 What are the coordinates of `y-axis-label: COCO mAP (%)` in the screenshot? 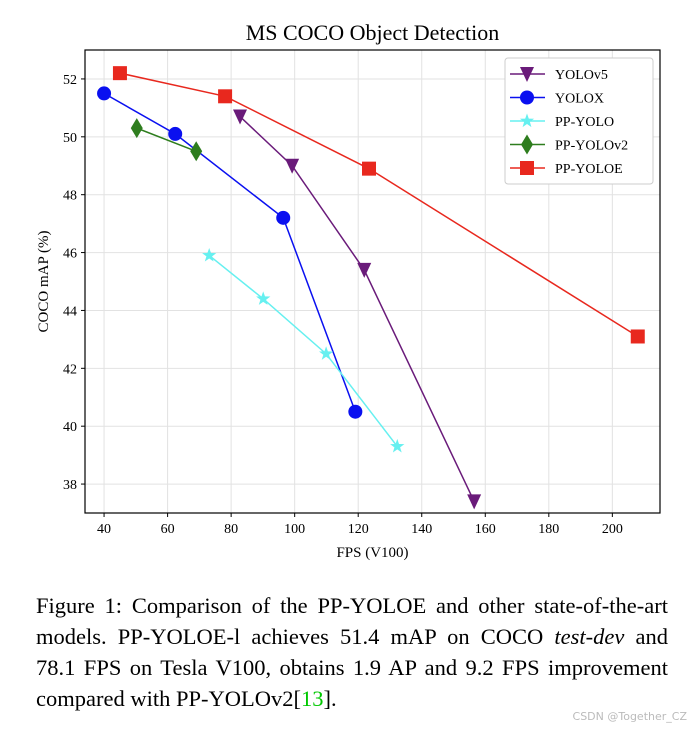 It's located at (44, 282).